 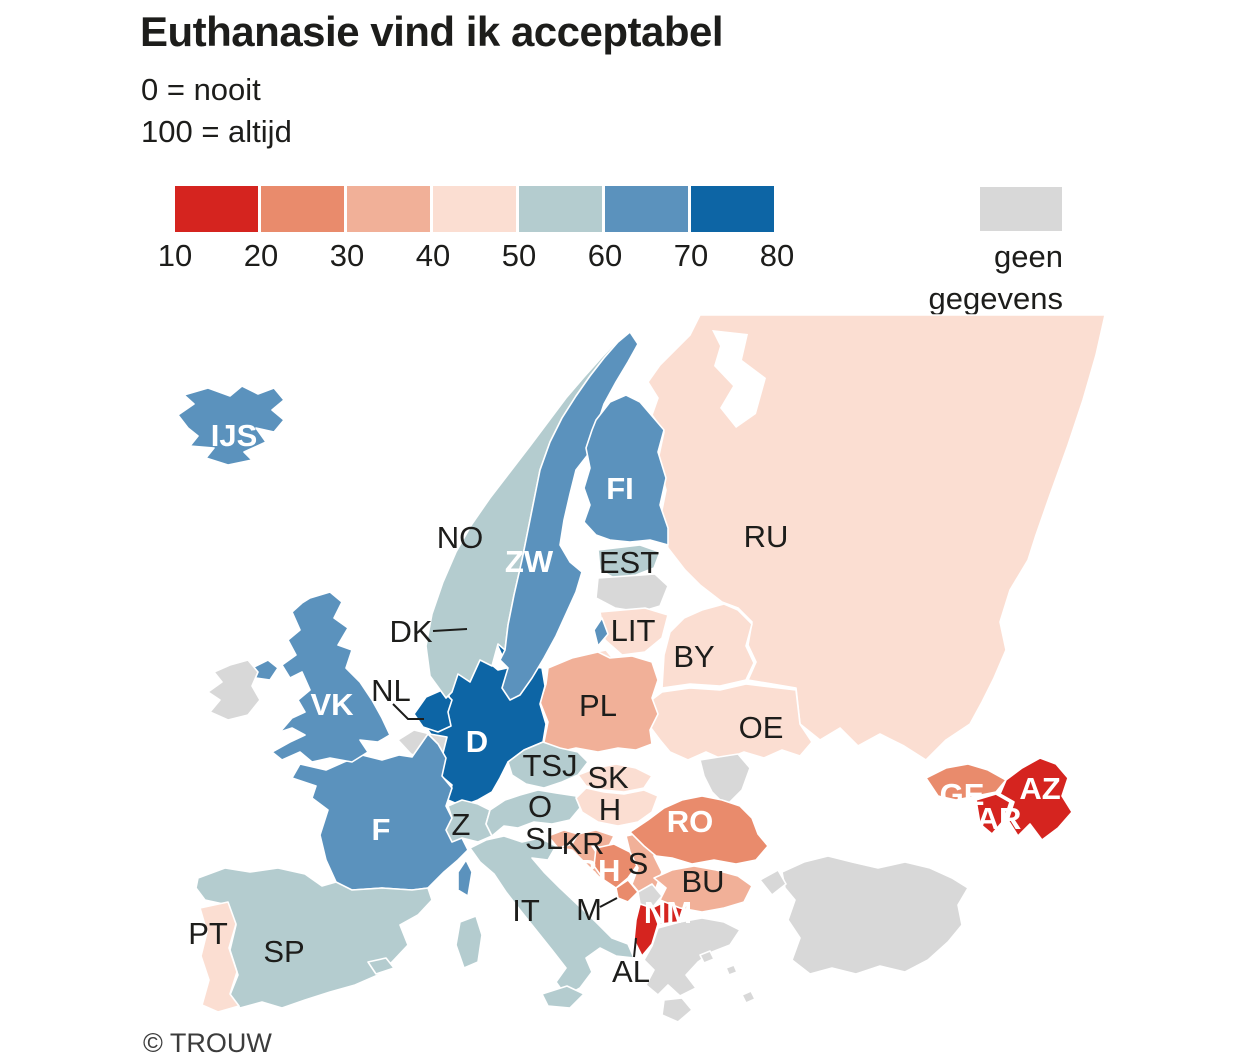 I want to click on leader-lines, so click(x=514, y=793).